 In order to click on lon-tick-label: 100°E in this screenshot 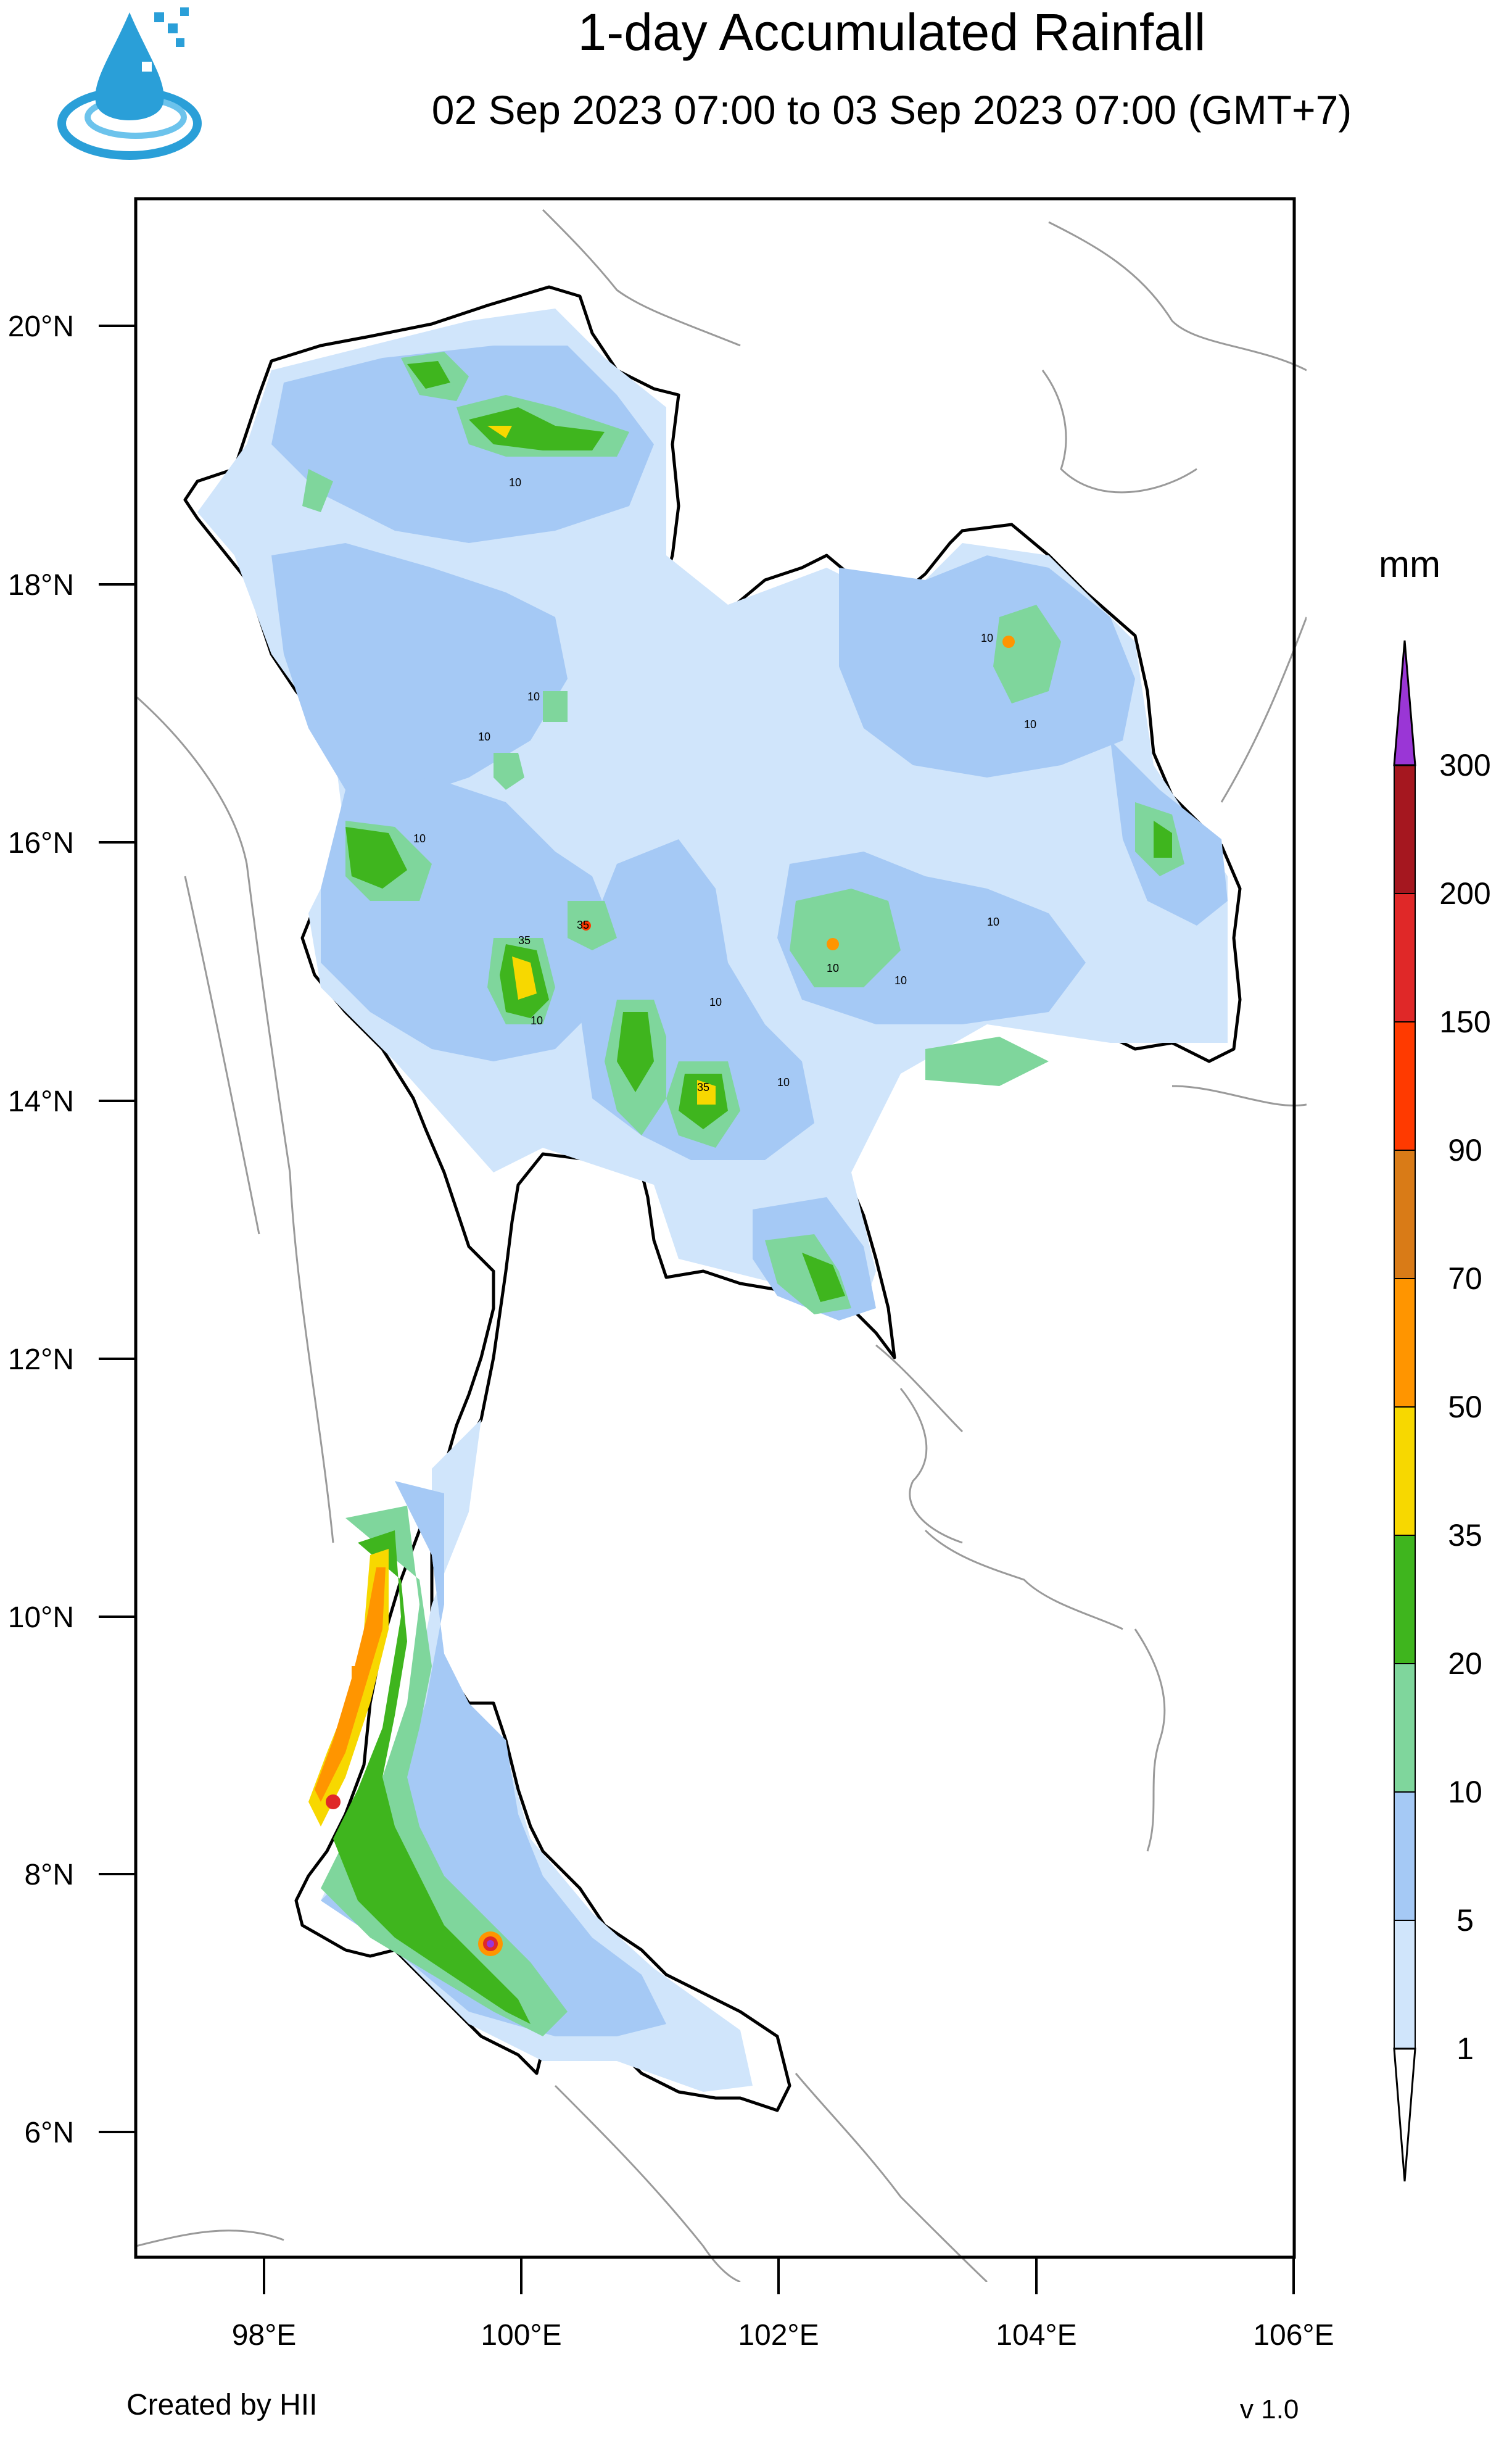, I will do `click(521, 2335)`.